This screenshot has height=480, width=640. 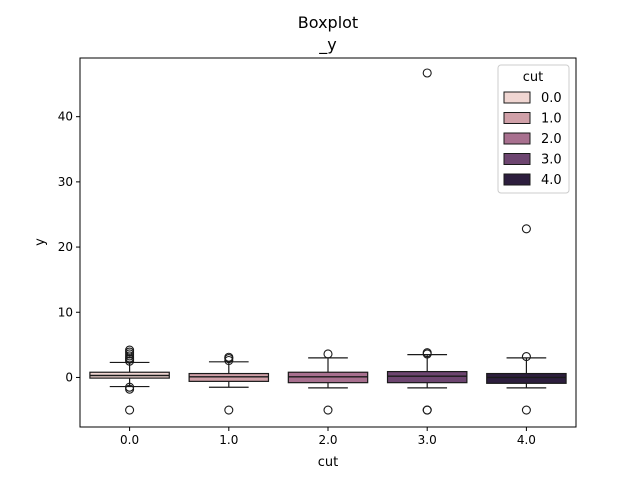 What do you see at coordinates (533, 129) in the screenshot?
I see `legend: cut 0.0 1.0 2.0 3.0 4.0` at bounding box center [533, 129].